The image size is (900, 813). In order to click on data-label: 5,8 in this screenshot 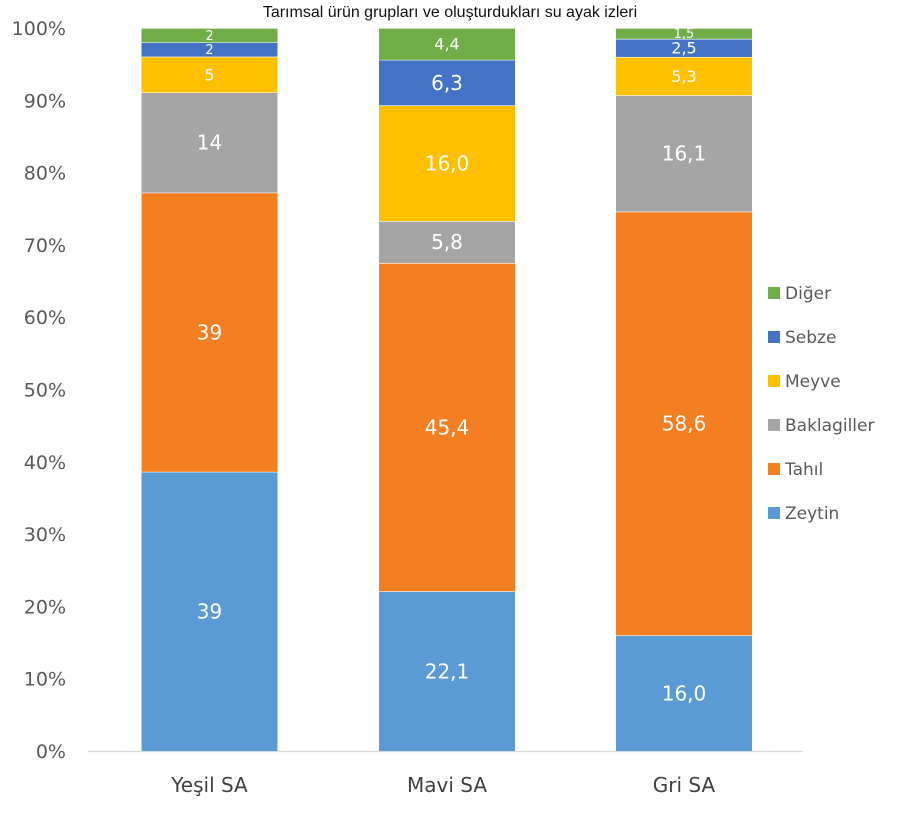, I will do `click(447, 242)`.